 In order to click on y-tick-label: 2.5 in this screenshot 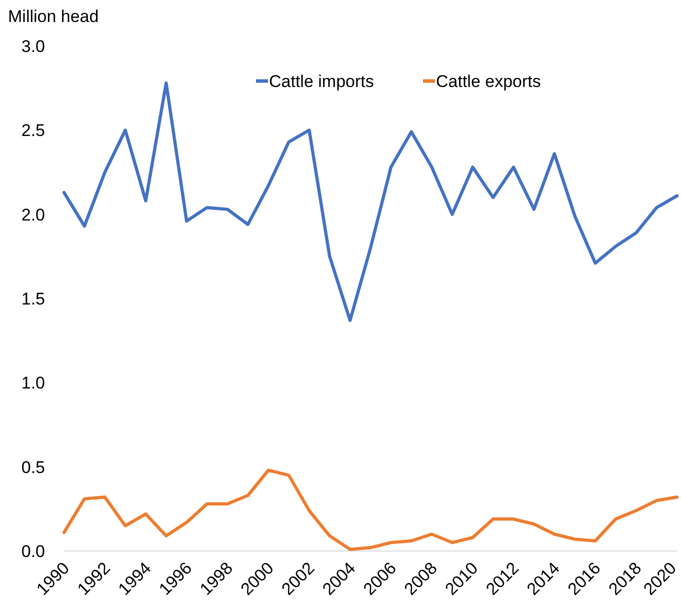, I will do `click(33, 130)`.